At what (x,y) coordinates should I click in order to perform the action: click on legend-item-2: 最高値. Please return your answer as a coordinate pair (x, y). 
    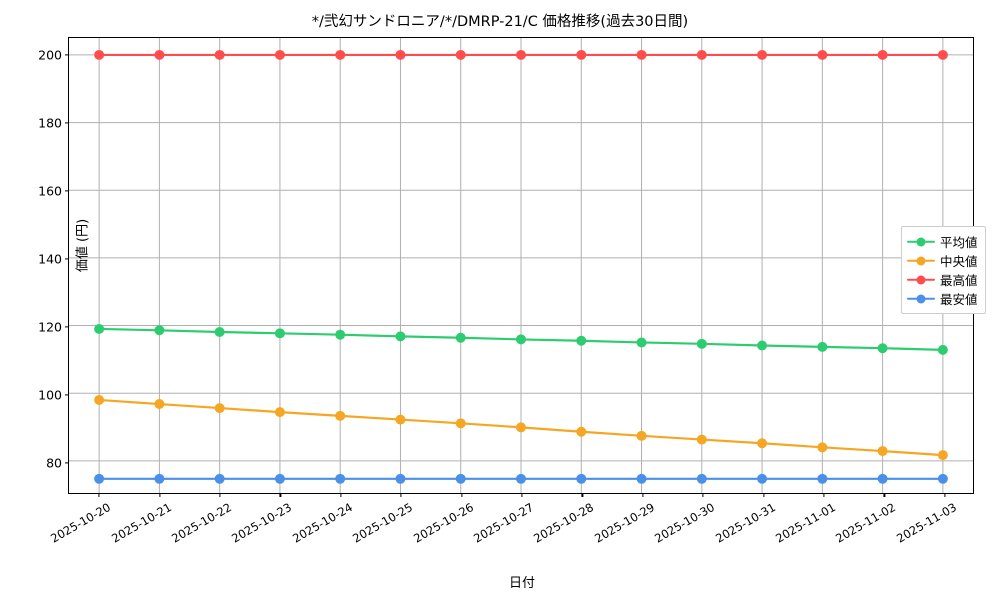
    Looking at the image, I should click on (942, 279).